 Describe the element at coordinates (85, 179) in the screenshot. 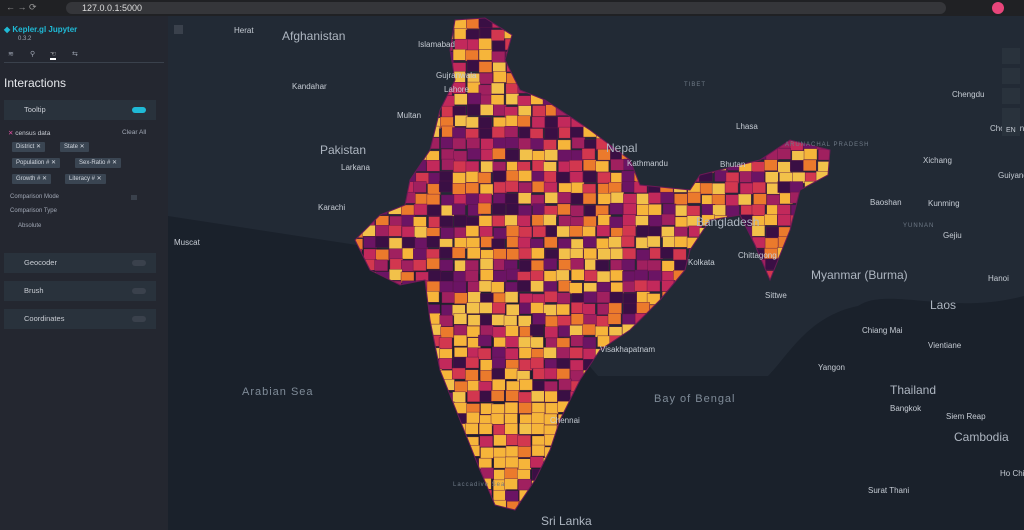

I see `field-chip: Literacy # ✕` at that location.